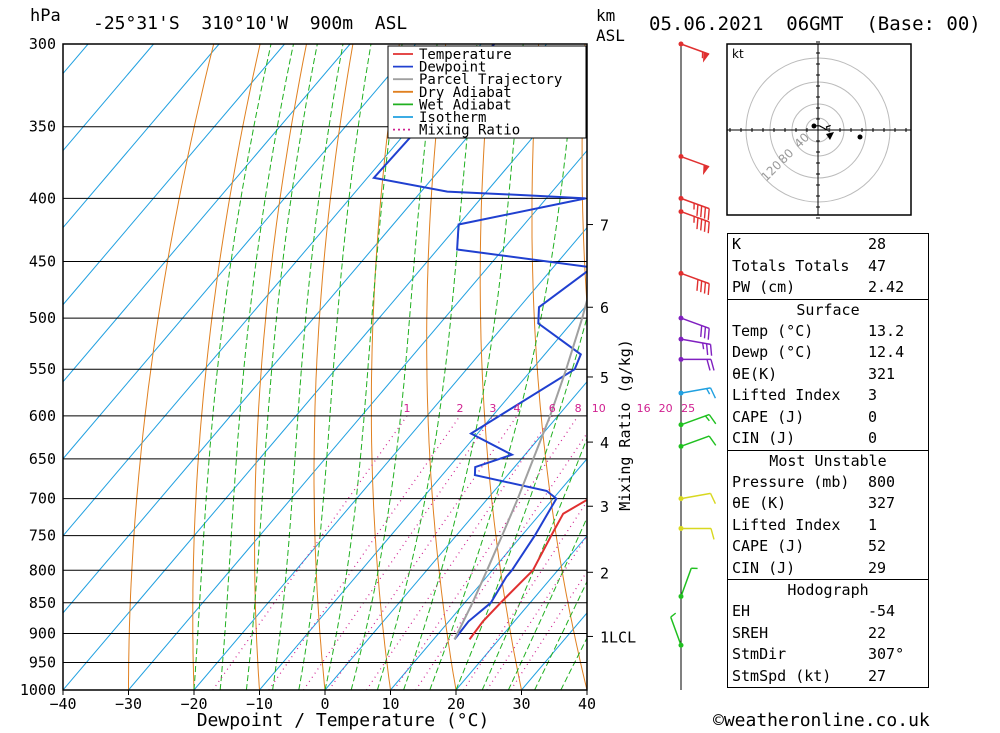  Describe the element at coordinates (886, 287) in the screenshot. I see `index-value: 2.42` at that location.